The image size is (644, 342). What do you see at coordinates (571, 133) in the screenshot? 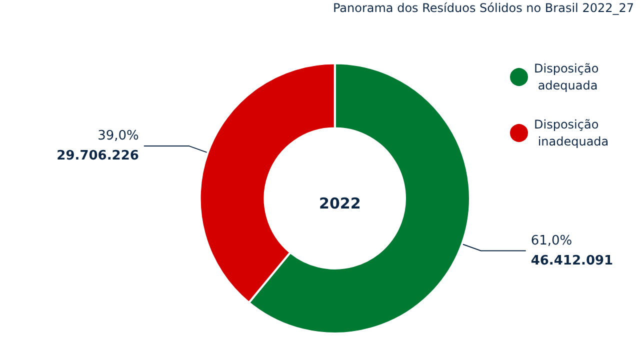
I see `legend-label: Disposição inadequada` at bounding box center [571, 133].